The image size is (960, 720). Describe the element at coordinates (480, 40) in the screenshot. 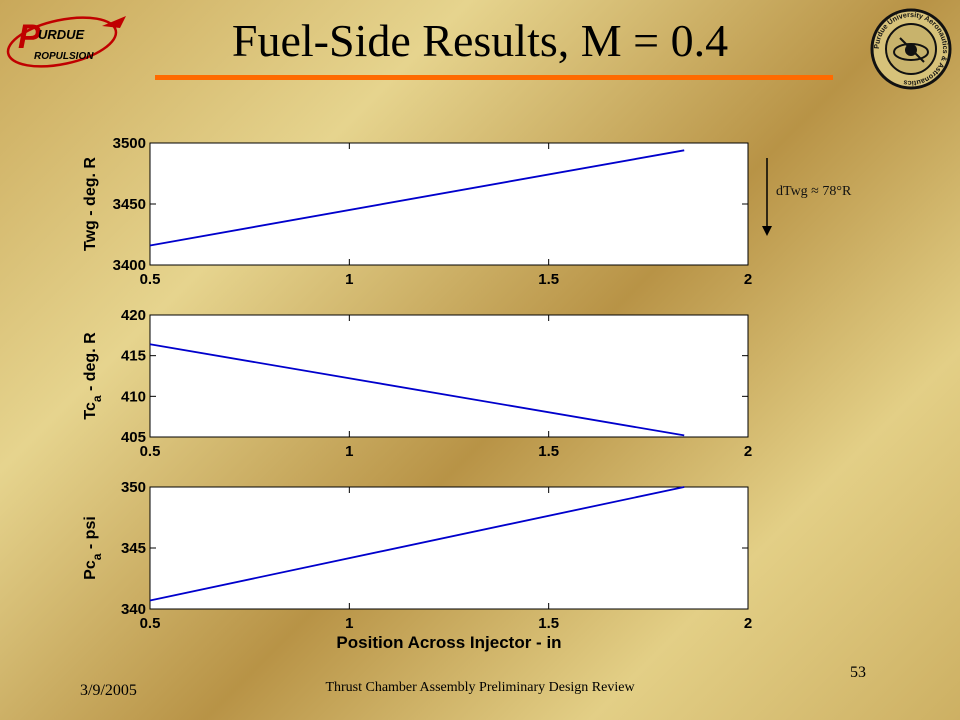

I see `slide-title: Fuel-Side Results, M = 0.4` at that location.